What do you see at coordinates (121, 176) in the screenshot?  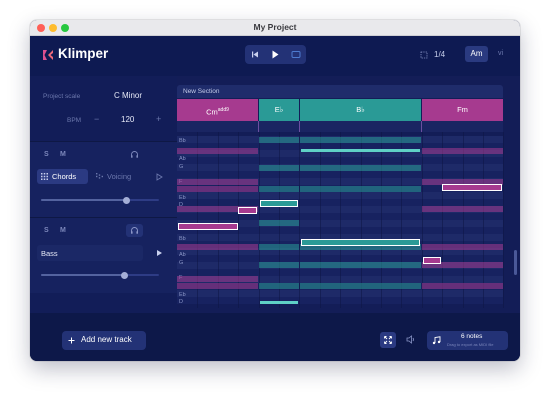 I see `tab-voicing: Voicing` at bounding box center [121, 176].